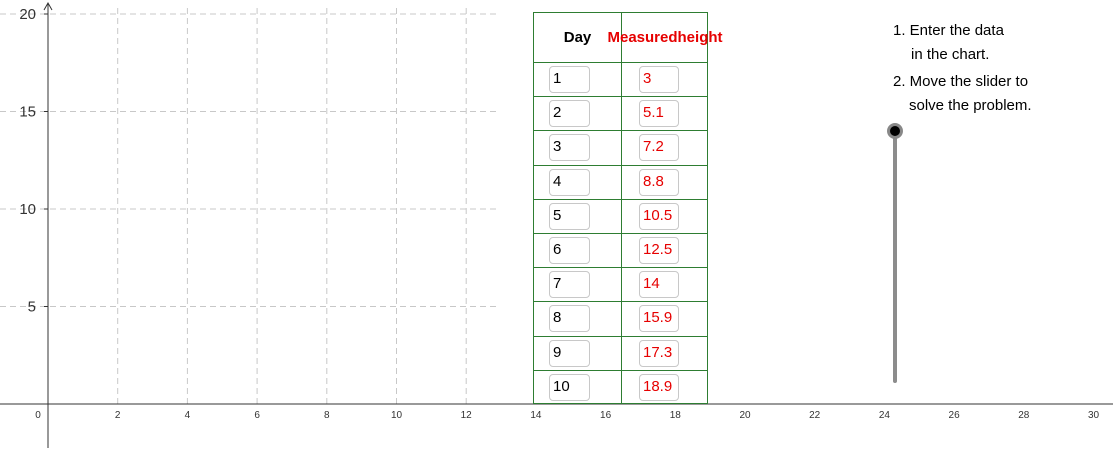 The height and width of the screenshot is (450, 1113). What do you see at coordinates (620, 387) in the screenshot?
I see `table-row: 10 18.9` at bounding box center [620, 387].